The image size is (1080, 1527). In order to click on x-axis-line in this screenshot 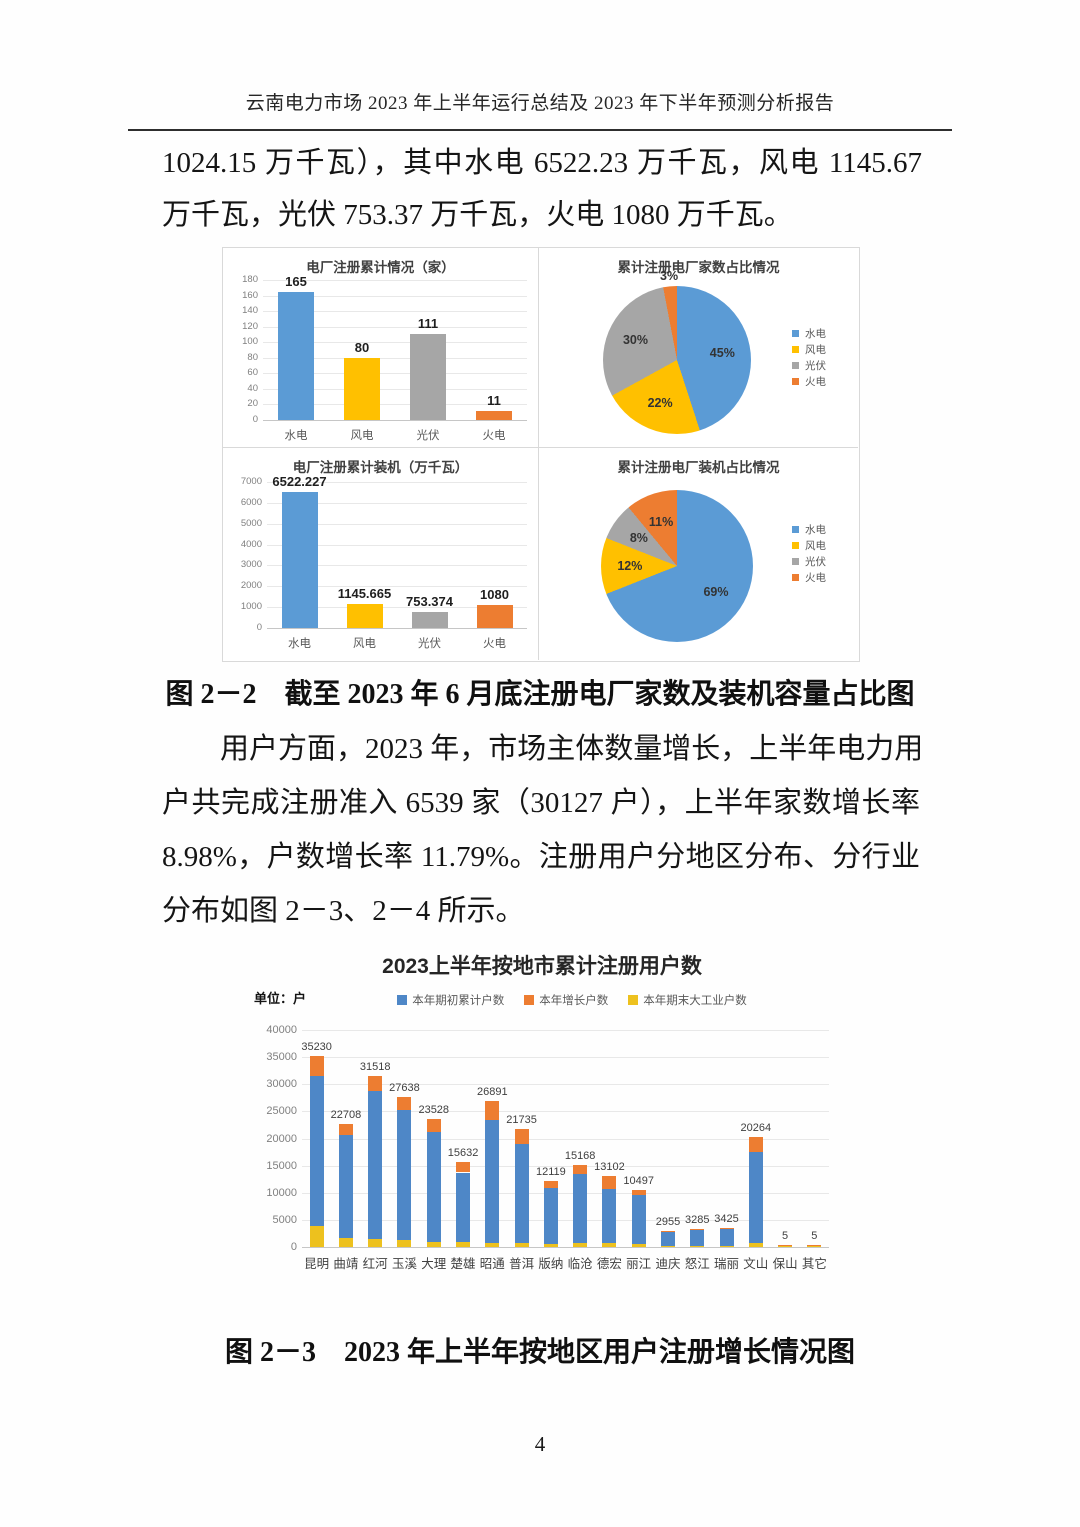, I will do `click(397, 628)`.